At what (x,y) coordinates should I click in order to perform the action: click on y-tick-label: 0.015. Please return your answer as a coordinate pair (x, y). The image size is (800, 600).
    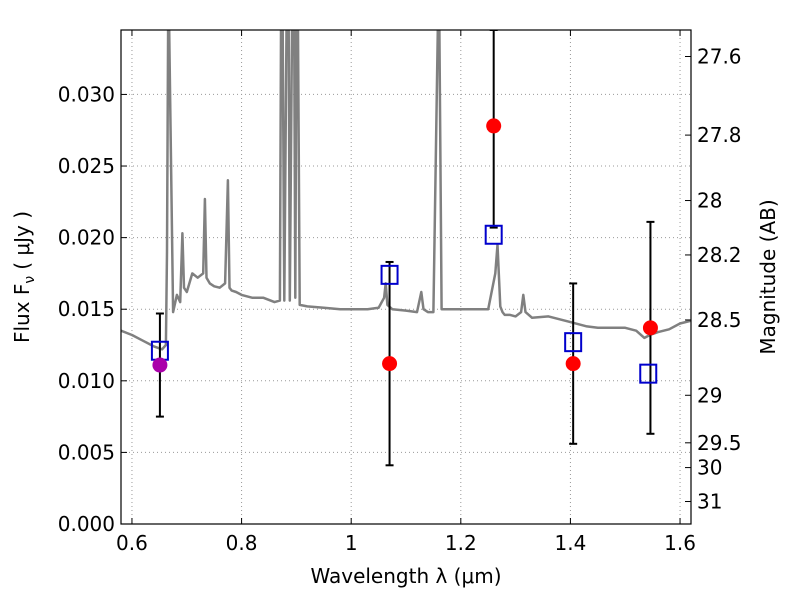
    Looking at the image, I should click on (86, 309).